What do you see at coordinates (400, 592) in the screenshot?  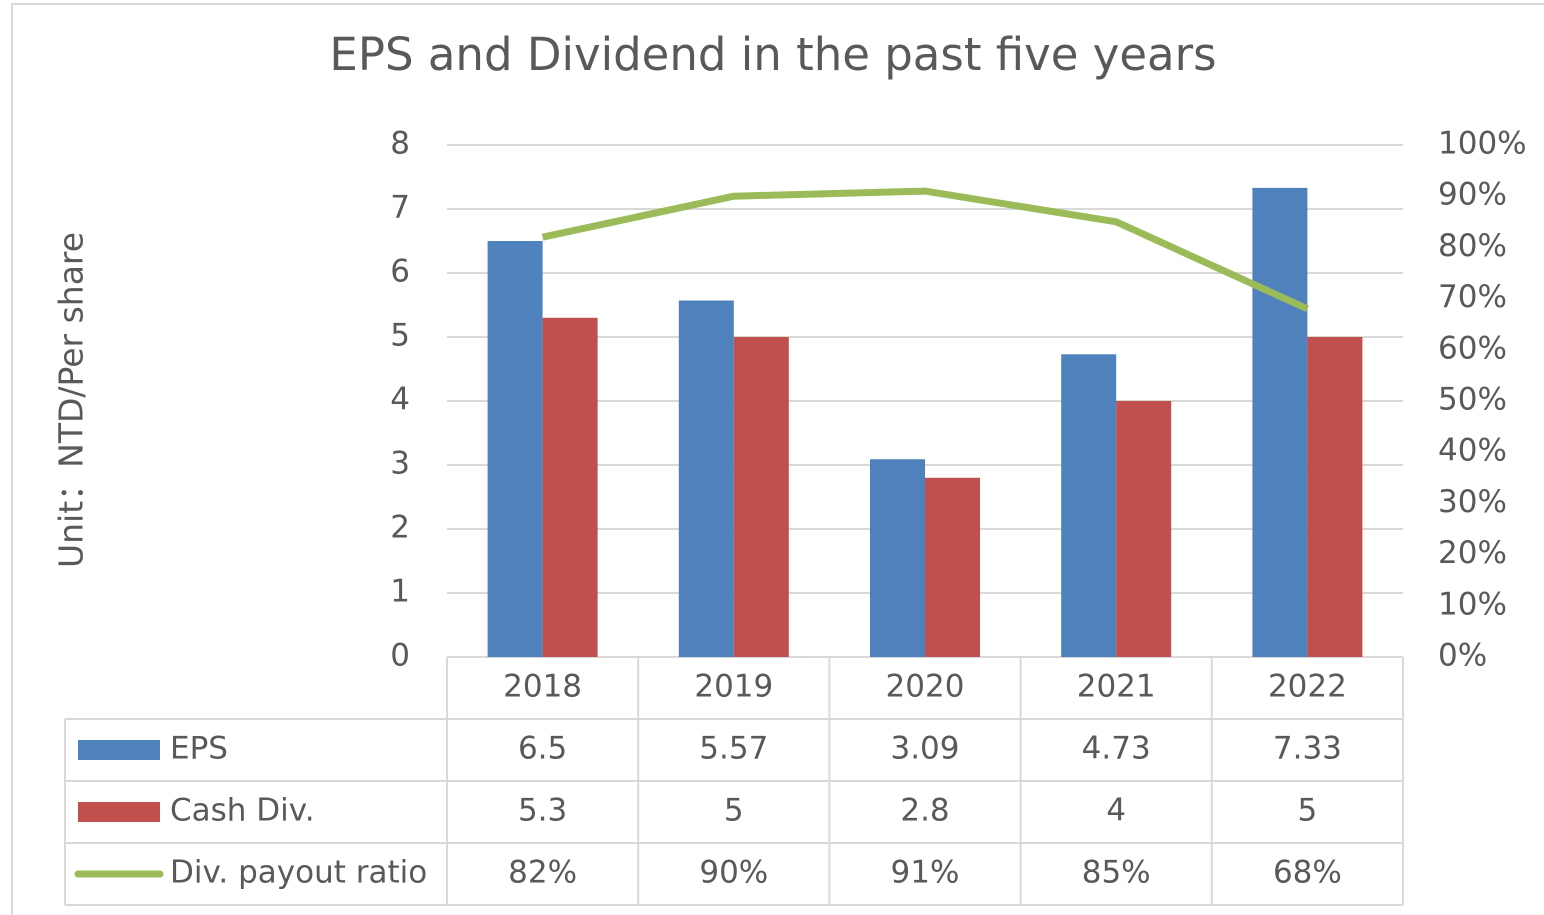 I see `y-tick-label: 1` at bounding box center [400, 592].